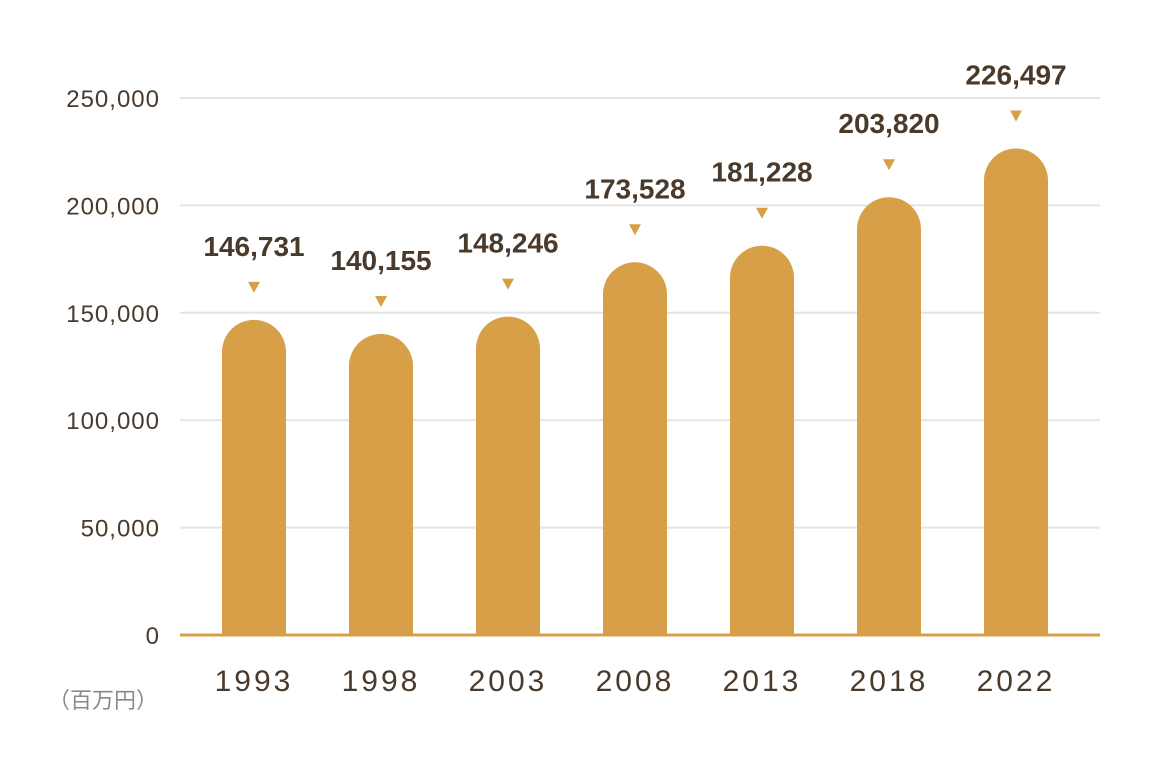  I want to click on y-tick-label: 250,000, so click(113, 99).